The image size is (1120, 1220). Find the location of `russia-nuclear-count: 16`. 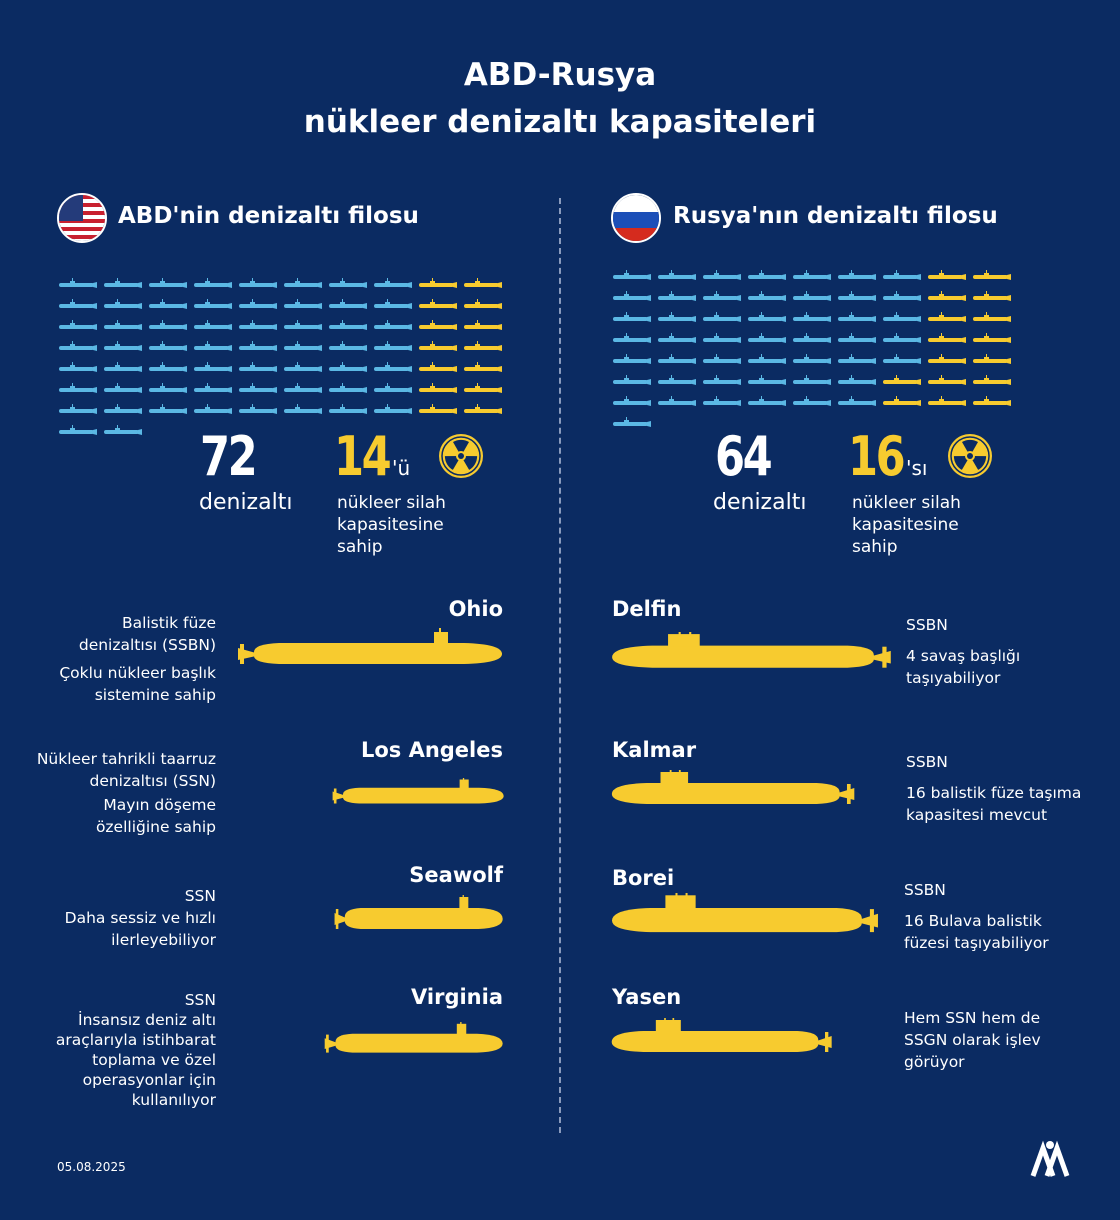

russia-nuclear-count: 16 is located at coordinates (877, 456).